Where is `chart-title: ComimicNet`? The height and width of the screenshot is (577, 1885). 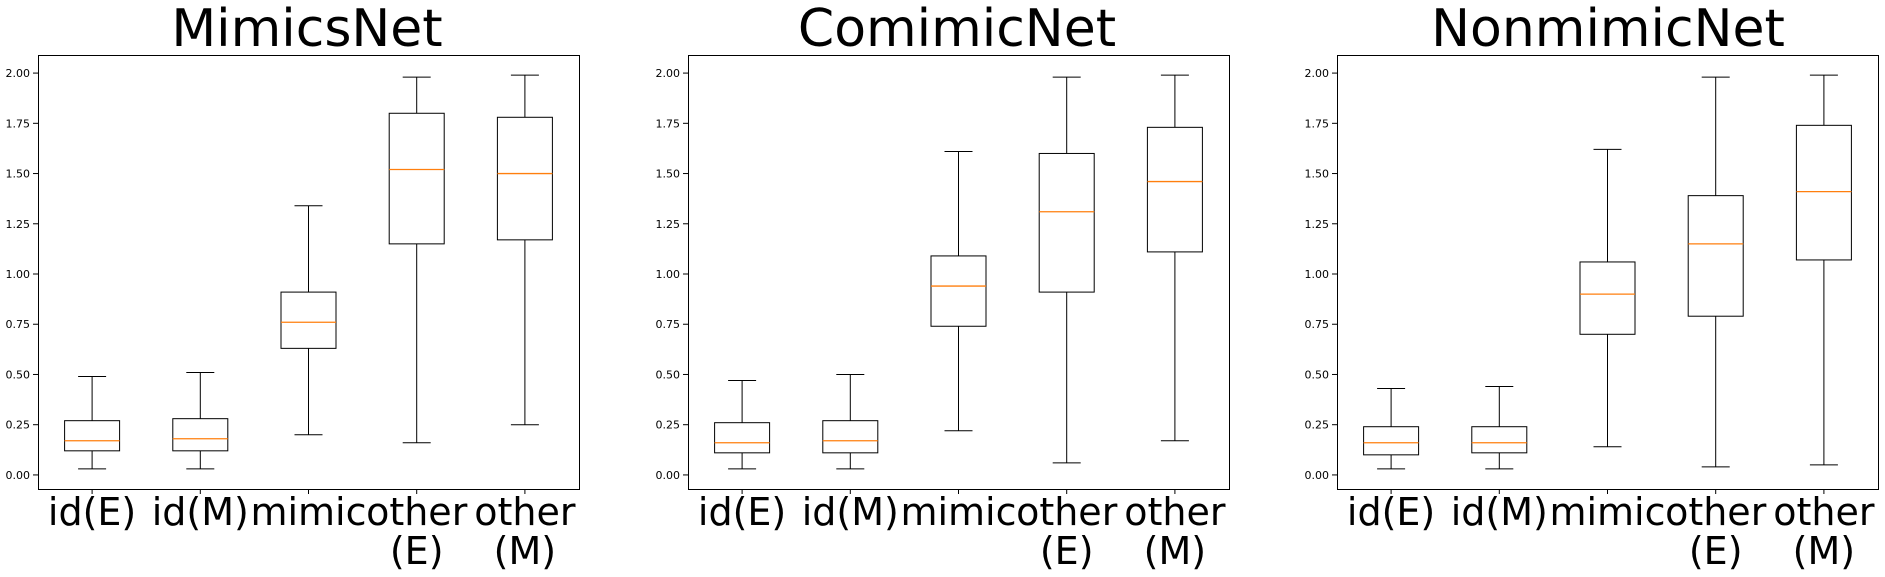 chart-title: ComimicNet is located at coordinates (957, 29).